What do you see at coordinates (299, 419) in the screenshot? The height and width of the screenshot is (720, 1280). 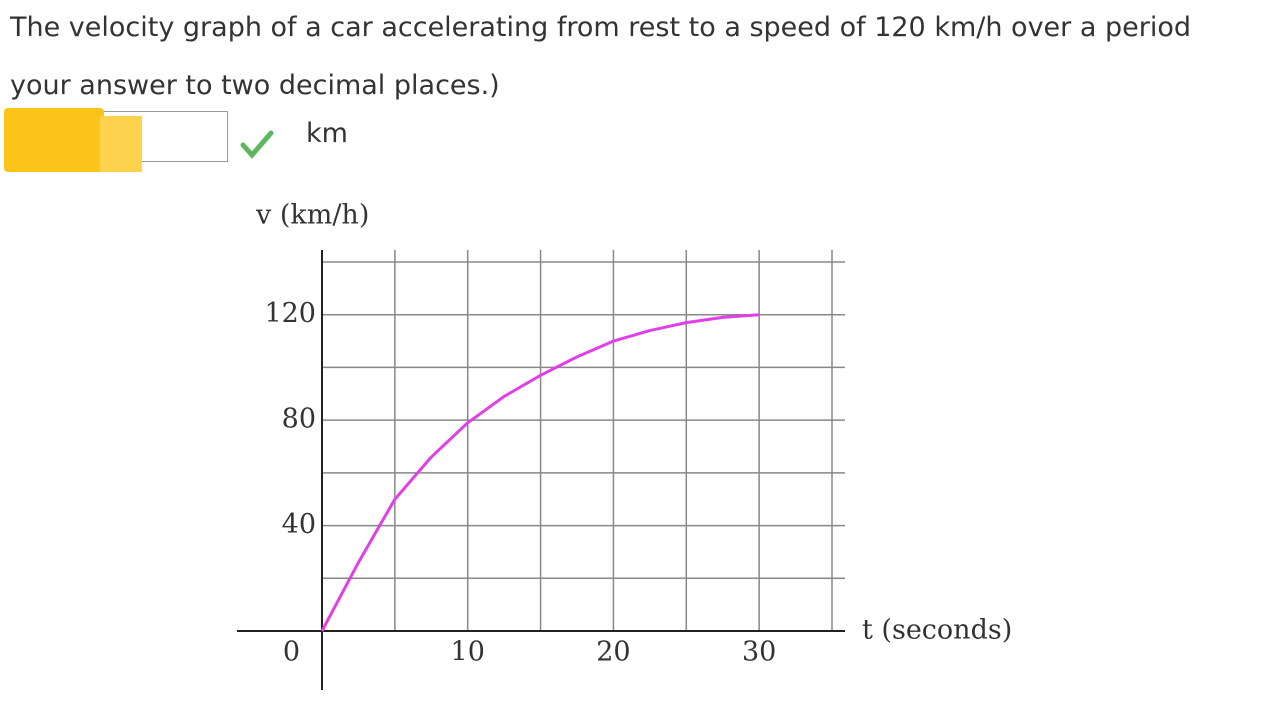 I see `y-tick-label: 80` at bounding box center [299, 419].